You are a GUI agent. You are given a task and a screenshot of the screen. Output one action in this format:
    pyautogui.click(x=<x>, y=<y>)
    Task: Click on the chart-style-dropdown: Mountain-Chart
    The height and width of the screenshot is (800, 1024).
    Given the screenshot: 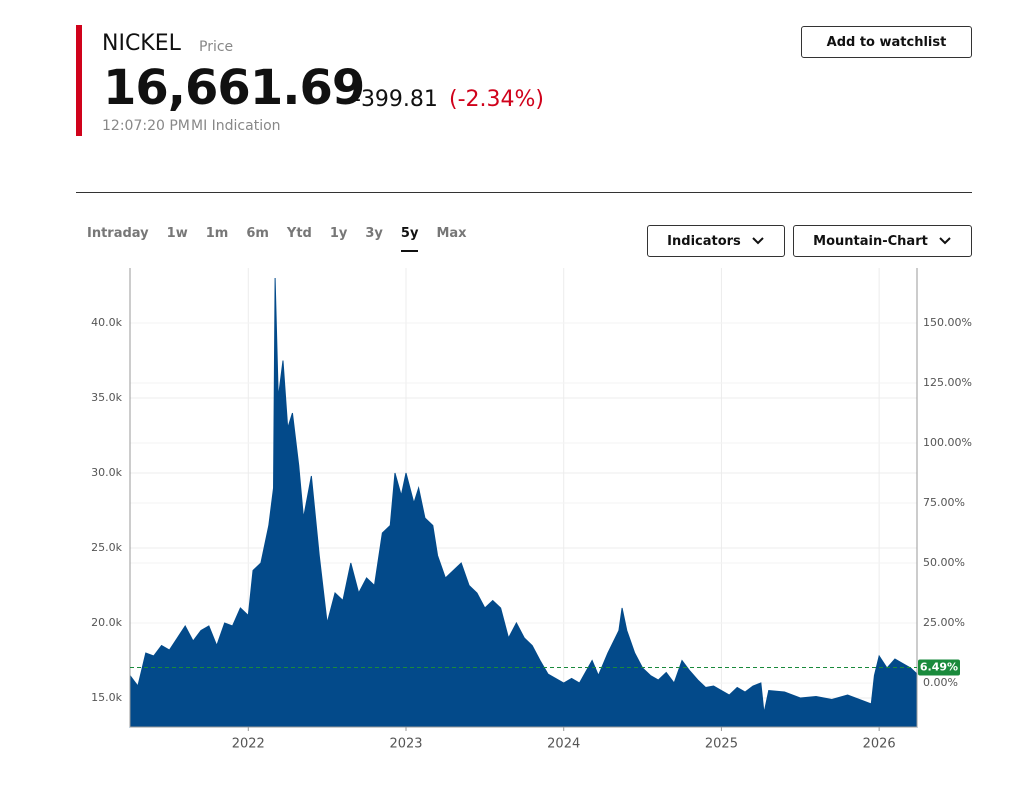 What is the action you would take?
    pyautogui.click(x=882, y=241)
    